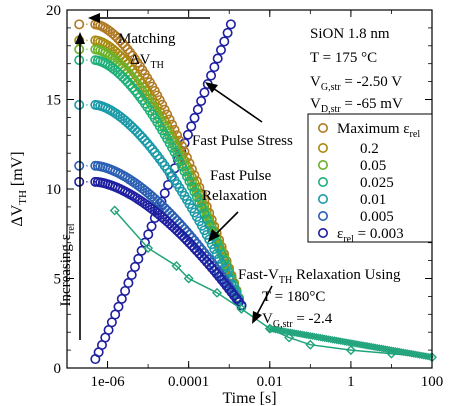  I want to click on fast-vth-label-3: VG,str = -2.4, so click(297, 320).